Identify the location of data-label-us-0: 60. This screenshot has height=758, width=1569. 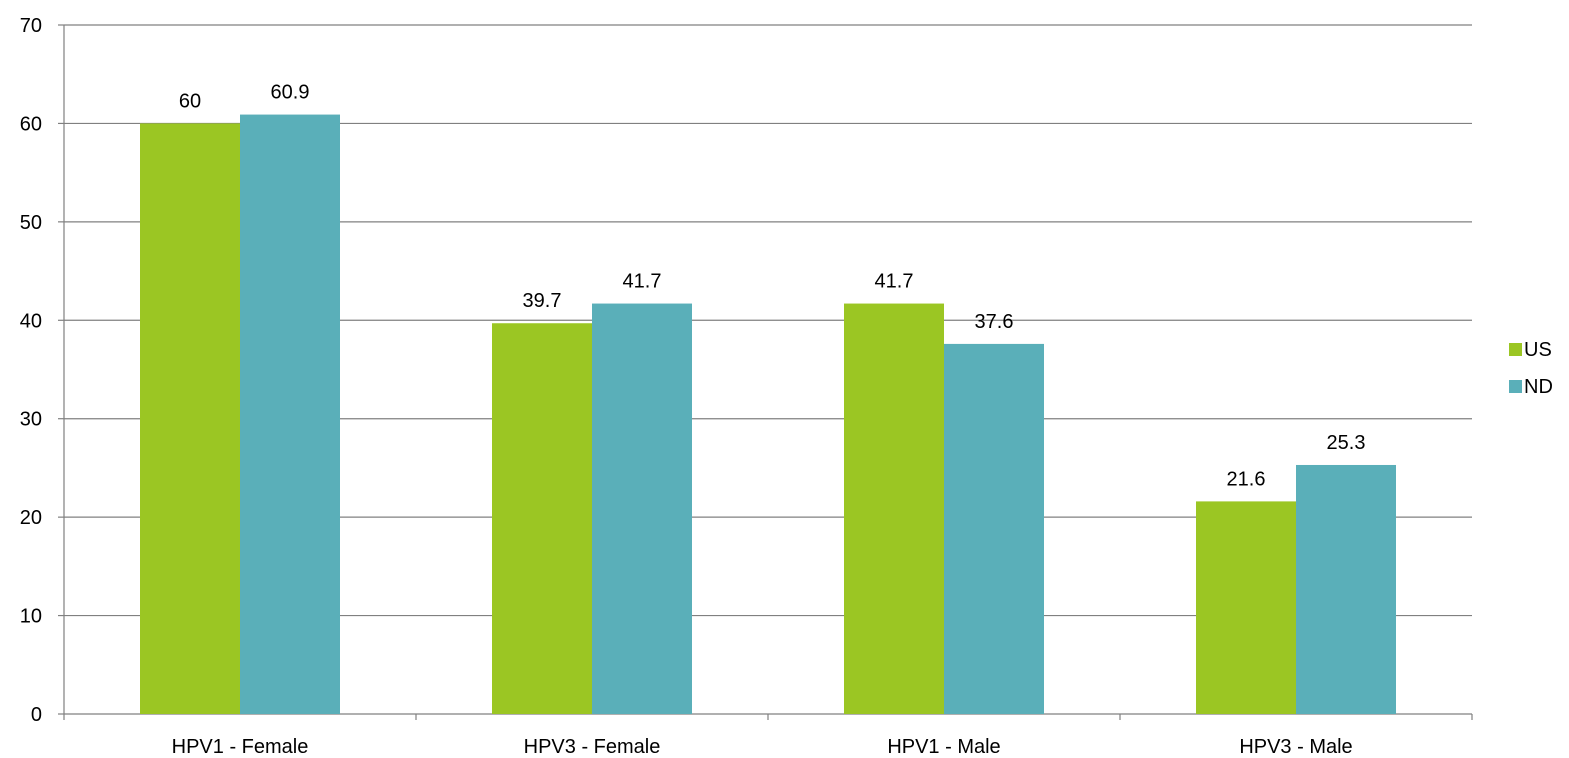
(190, 101).